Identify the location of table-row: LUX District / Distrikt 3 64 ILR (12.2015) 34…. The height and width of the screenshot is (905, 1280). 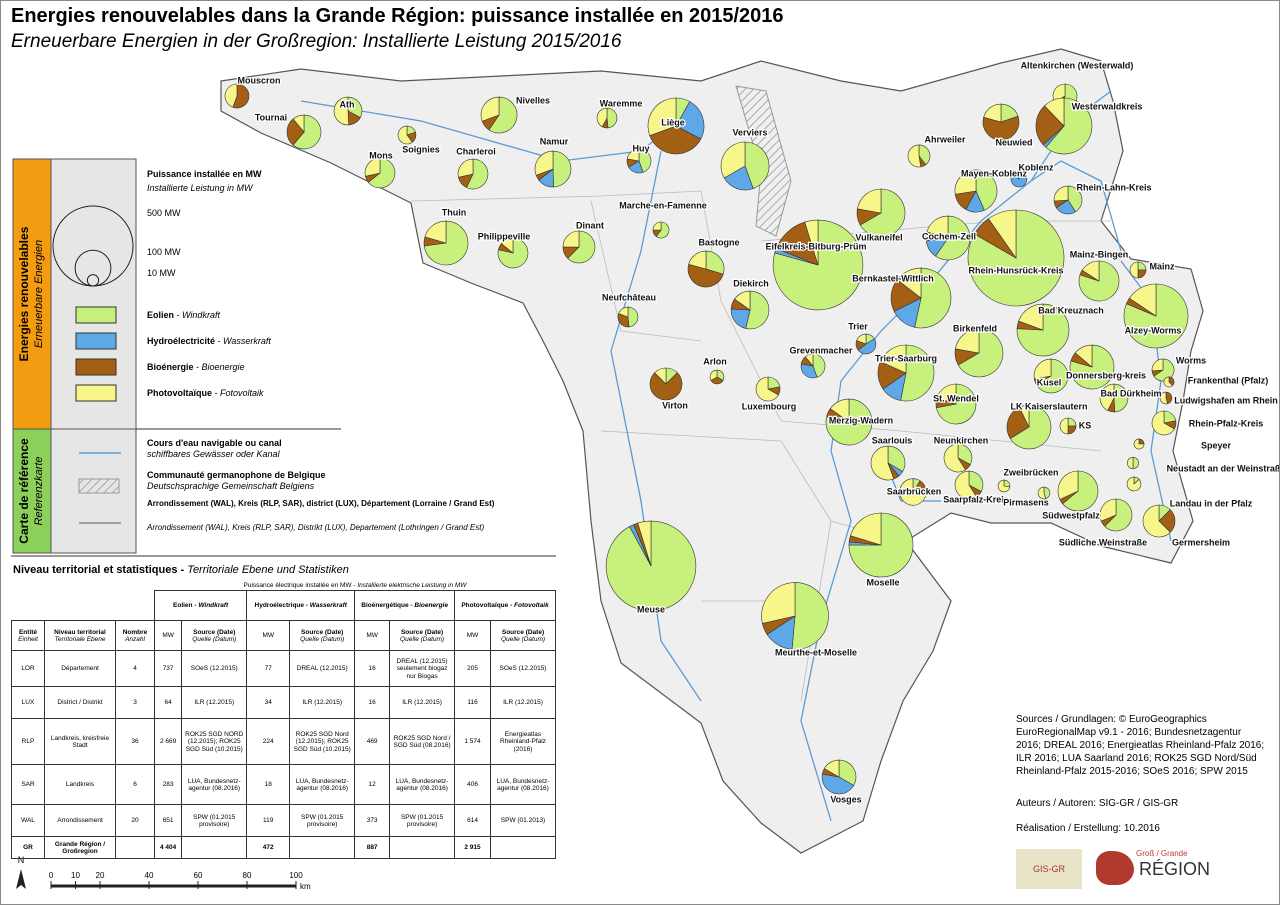
(283, 703).